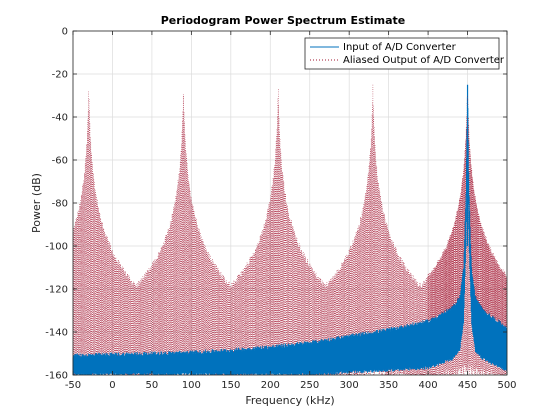 This screenshot has width=560, height=420. Describe the element at coordinates (60, 161) in the screenshot. I see `y-tick-label: -60` at that location.